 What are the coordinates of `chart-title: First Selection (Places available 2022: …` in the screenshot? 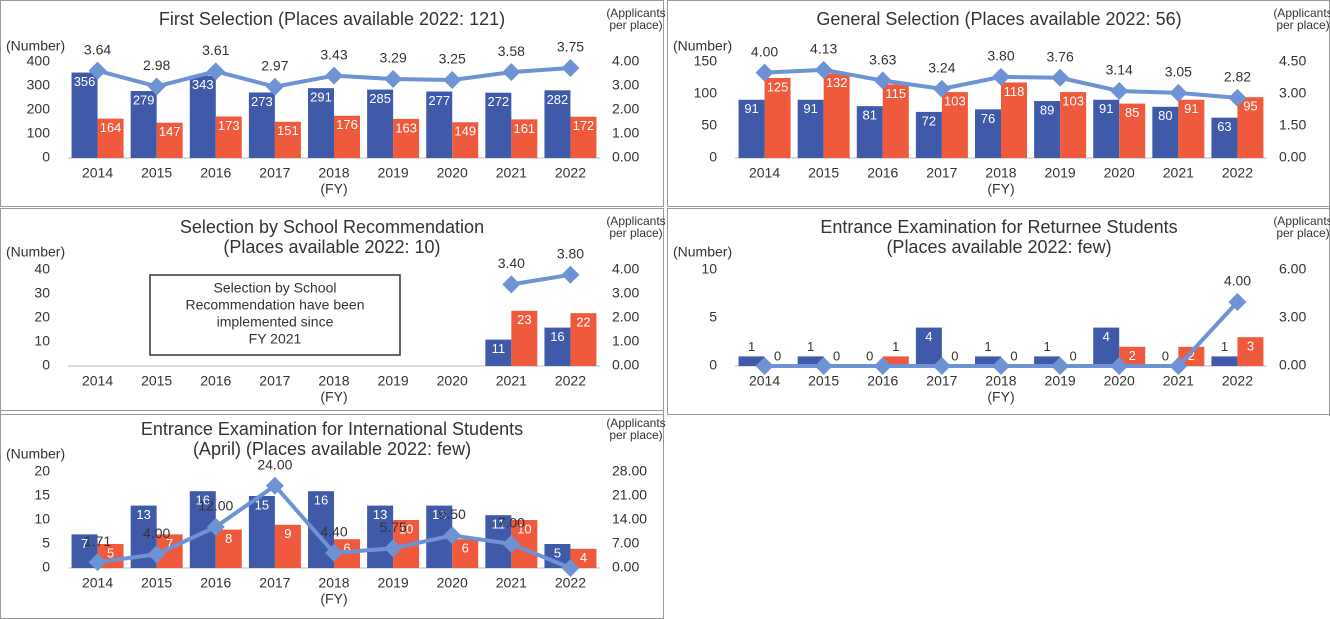 It's located at (332, 19).